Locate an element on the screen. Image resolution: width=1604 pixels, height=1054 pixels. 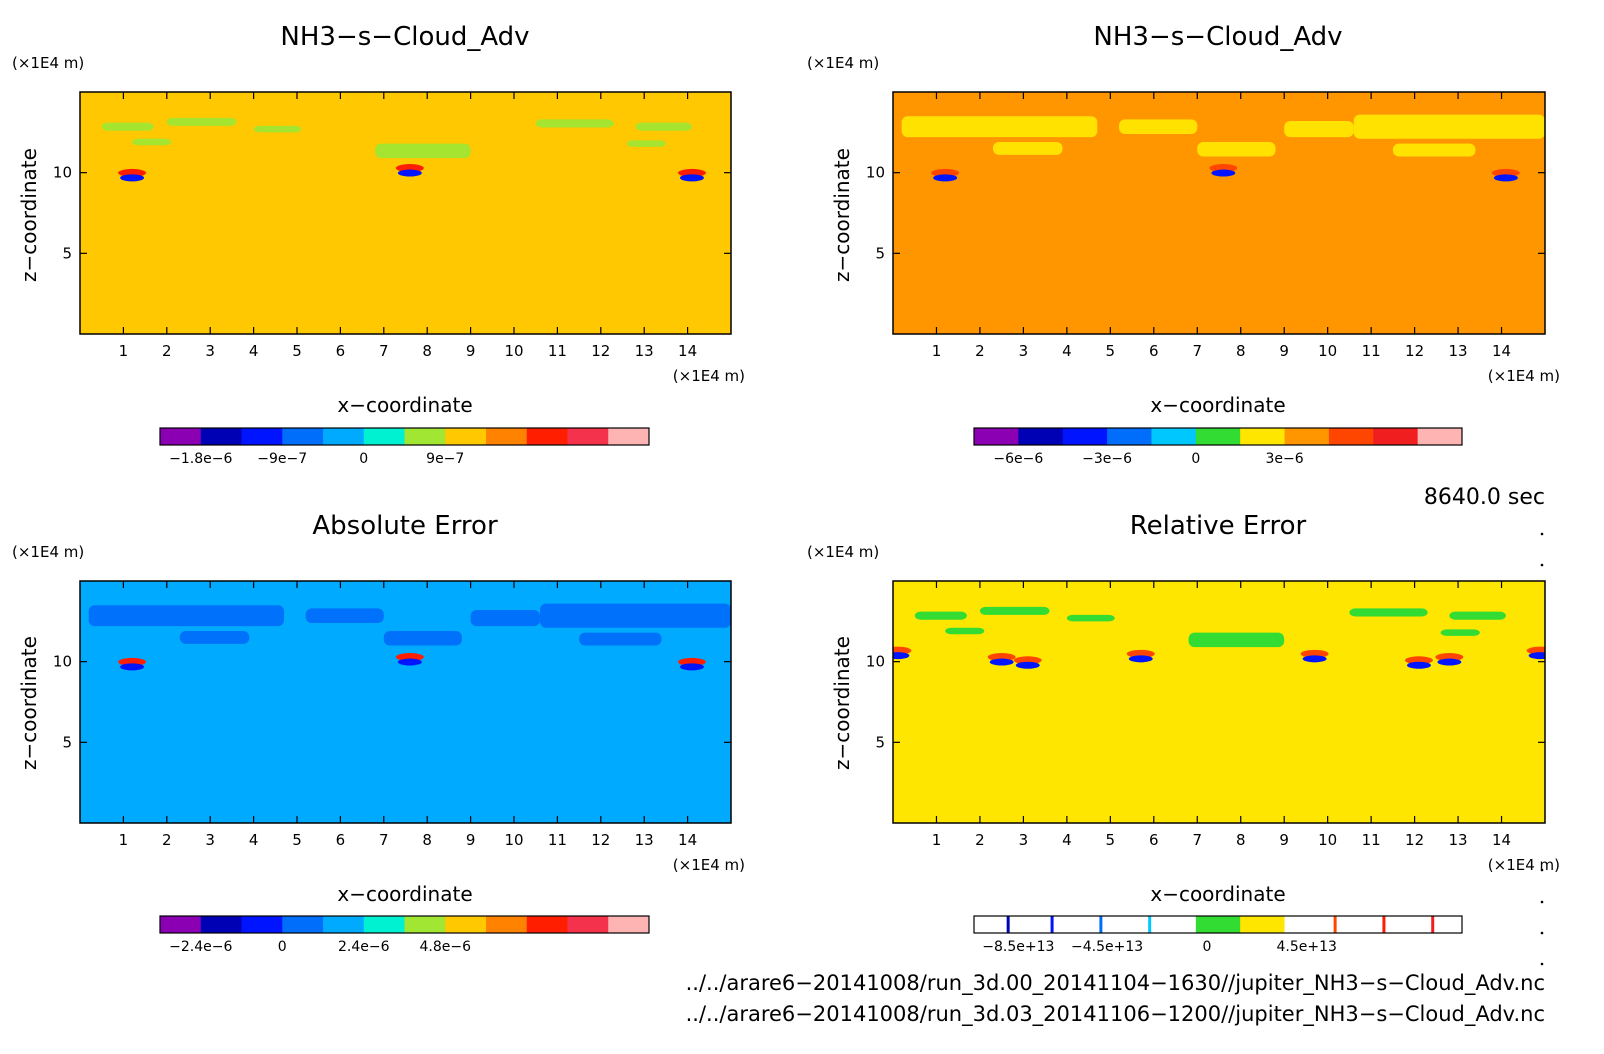
colorbar: −6e−6 −3e−6 0 3e−6 is located at coordinates (1218, 447).